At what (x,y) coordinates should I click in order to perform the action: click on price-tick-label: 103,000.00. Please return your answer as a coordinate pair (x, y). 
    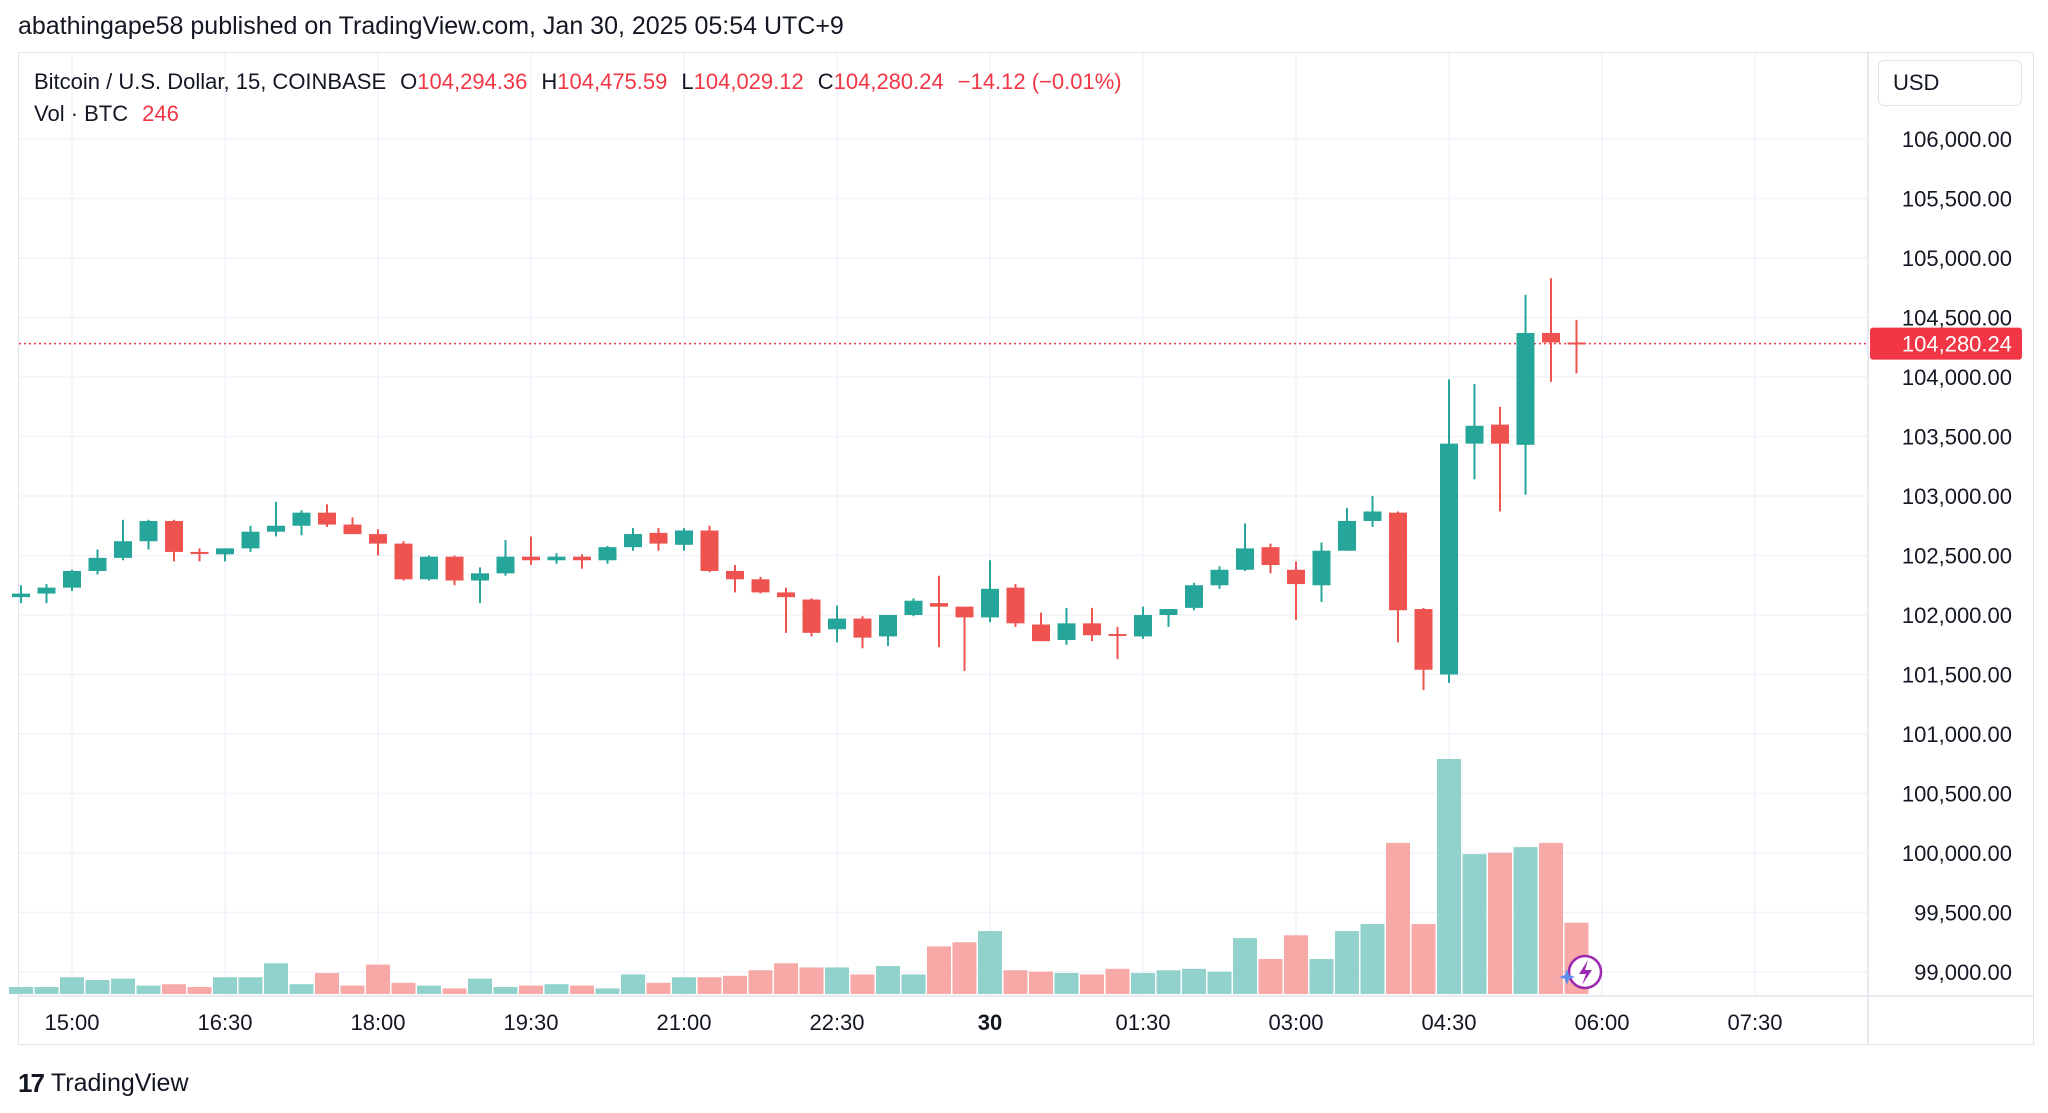
    Looking at the image, I should click on (1957, 496).